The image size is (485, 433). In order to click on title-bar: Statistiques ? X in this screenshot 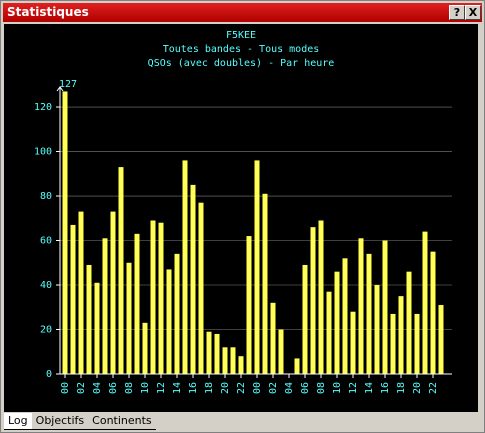, I will do `click(242, 12)`.